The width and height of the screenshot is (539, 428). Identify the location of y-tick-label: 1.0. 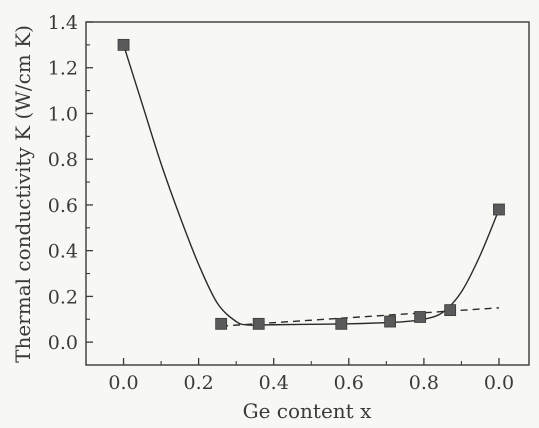
(63, 114).